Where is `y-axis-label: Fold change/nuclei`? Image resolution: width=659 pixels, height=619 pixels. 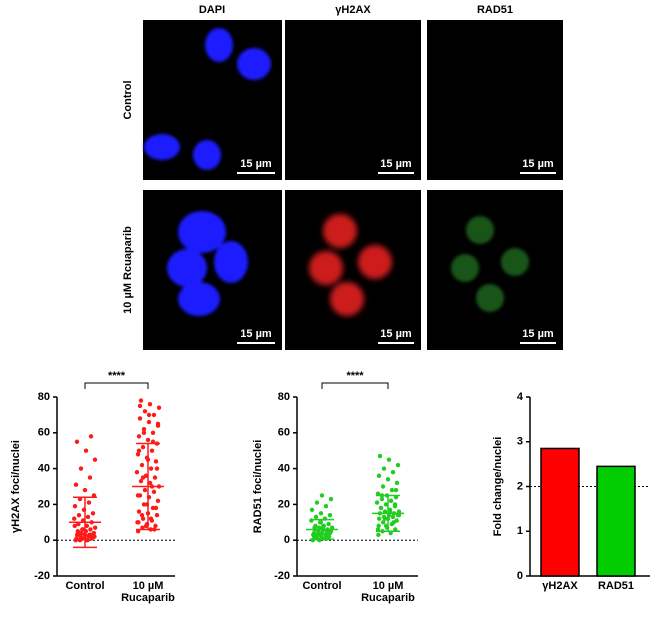 y-axis-label: Fold change/nuclei is located at coordinates (498, 487).